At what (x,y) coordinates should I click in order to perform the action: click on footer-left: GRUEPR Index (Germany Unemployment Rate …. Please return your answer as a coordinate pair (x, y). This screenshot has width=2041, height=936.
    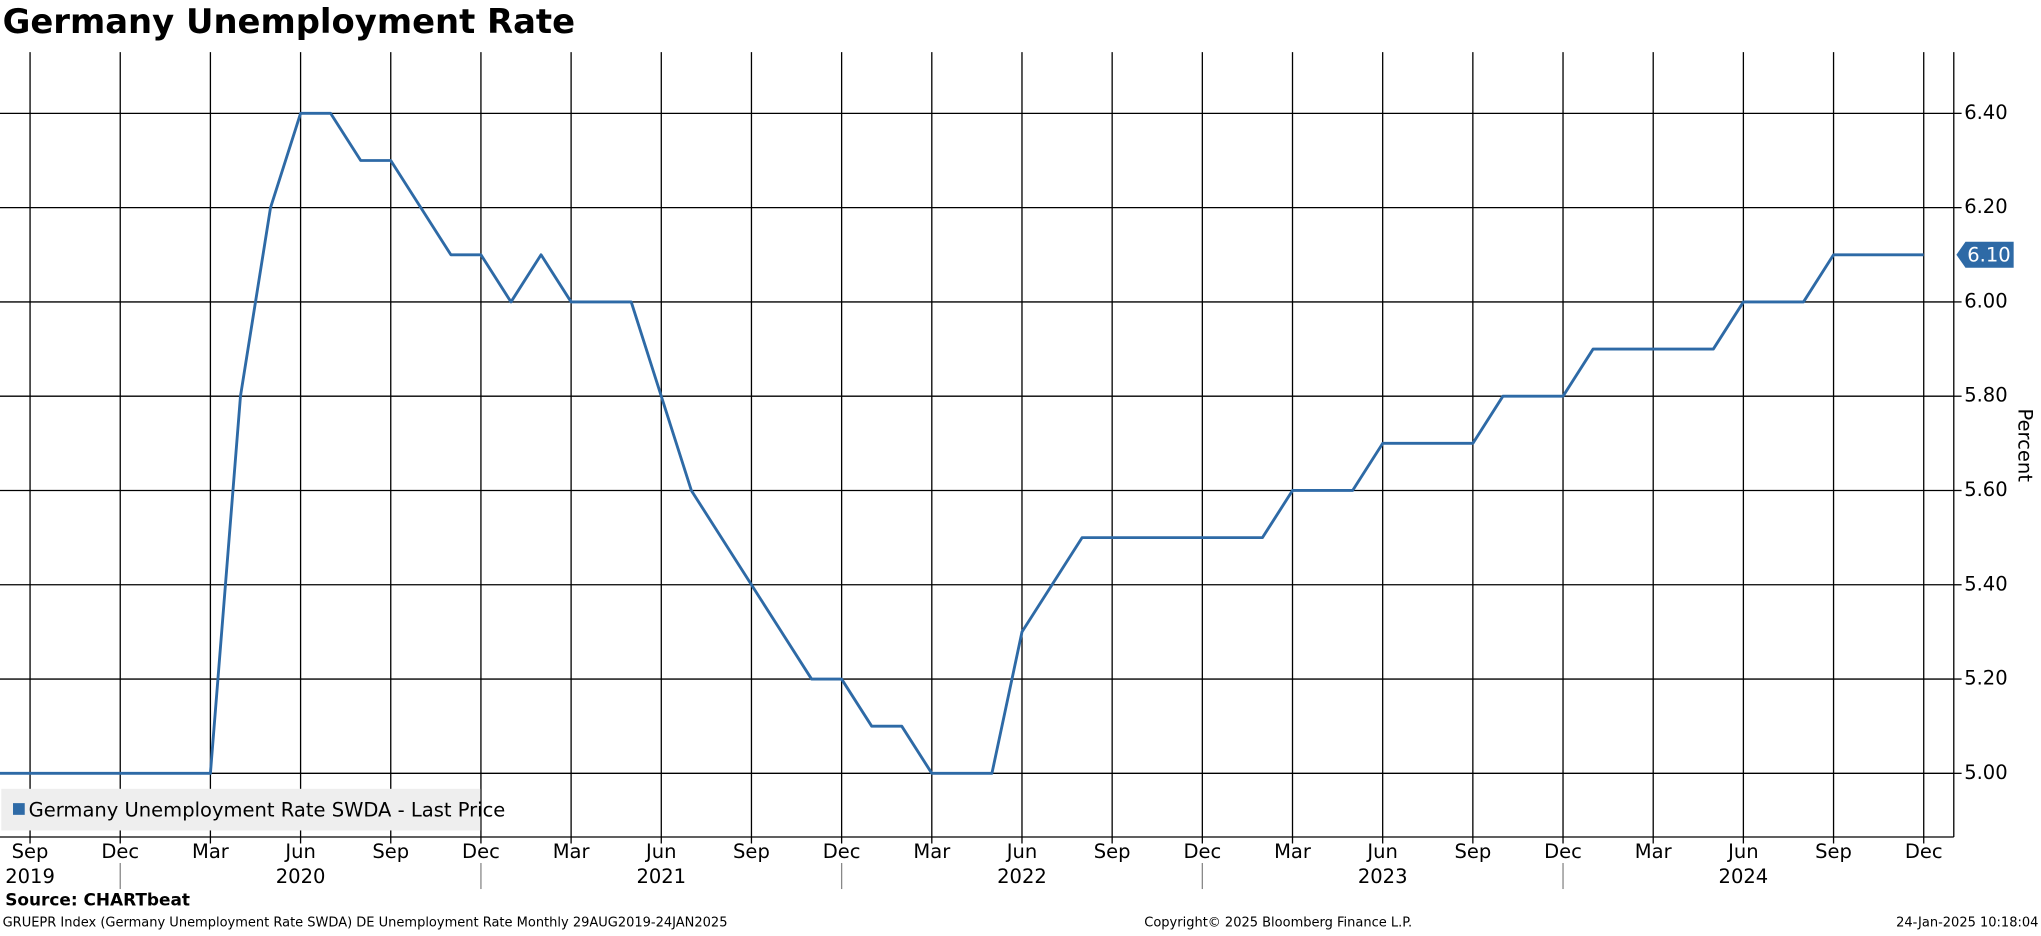
    Looking at the image, I should click on (365, 922).